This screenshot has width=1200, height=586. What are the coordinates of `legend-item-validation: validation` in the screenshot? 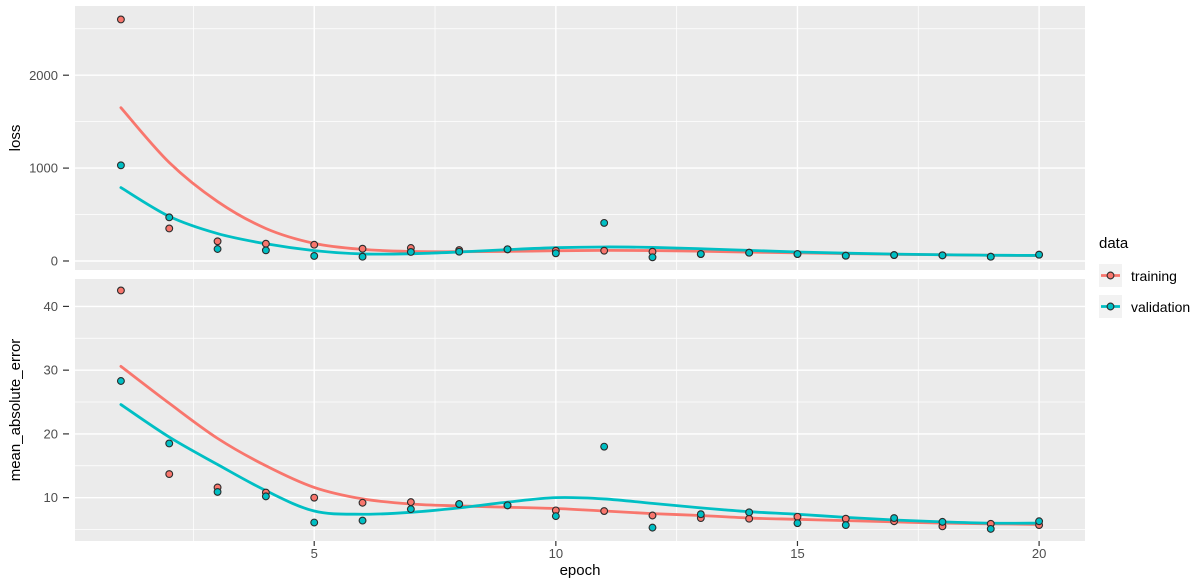 It's located at (1144, 306).